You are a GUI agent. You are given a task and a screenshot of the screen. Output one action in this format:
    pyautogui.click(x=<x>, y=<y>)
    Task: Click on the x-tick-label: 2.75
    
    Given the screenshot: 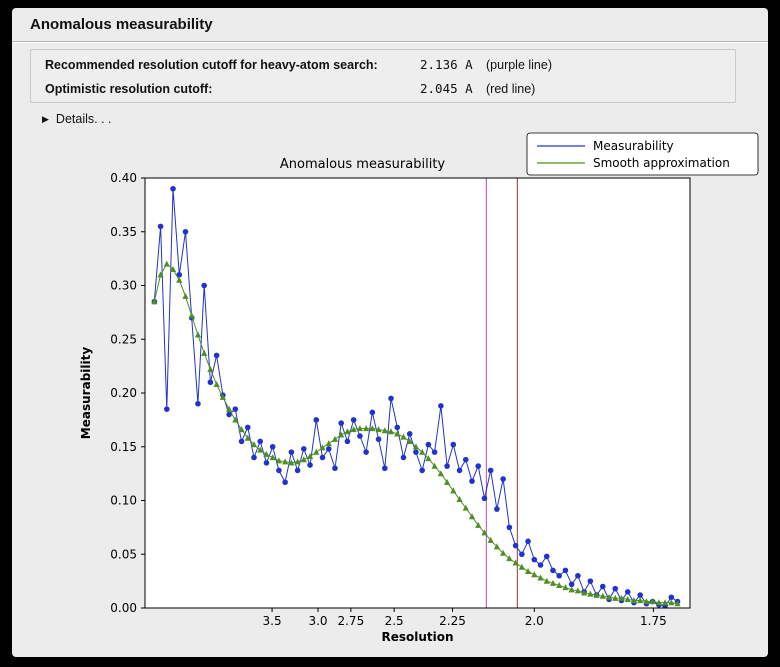 What is the action you would take?
    pyautogui.click(x=350, y=621)
    